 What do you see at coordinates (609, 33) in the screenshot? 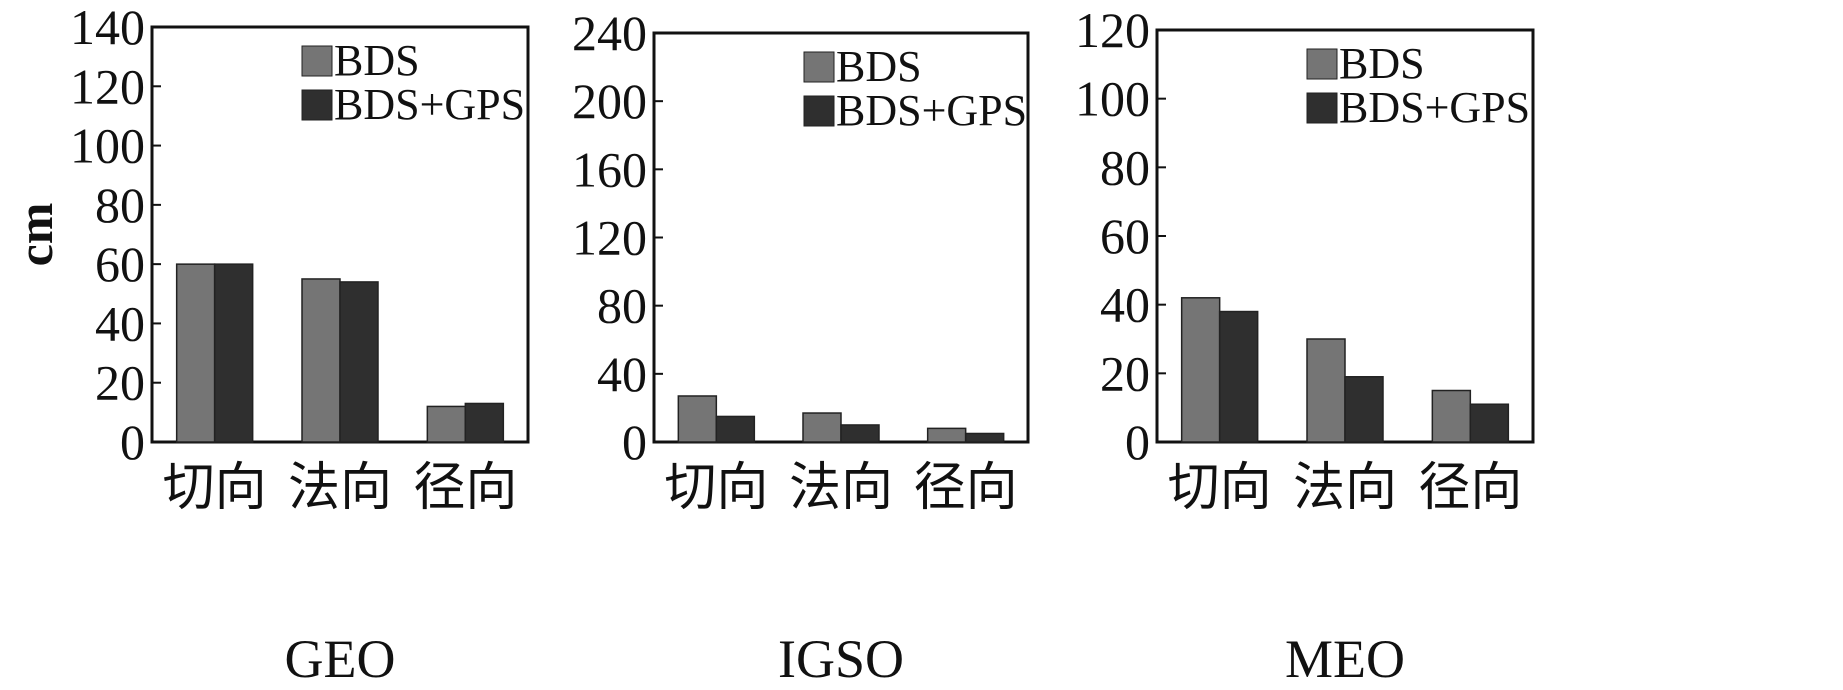
I see `y-tick-label: 240` at bounding box center [609, 33].